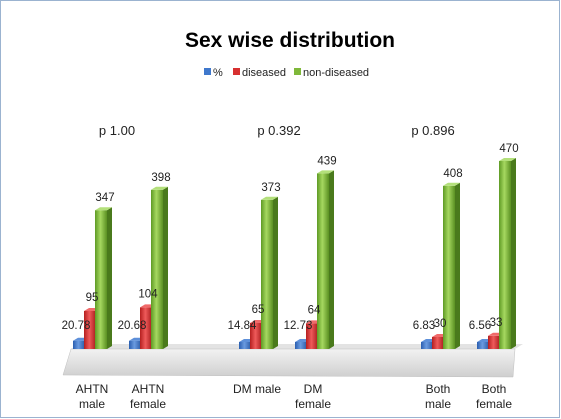 The height and width of the screenshot is (419, 561). Describe the element at coordinates (336, 73) in the screenshot. I see `legend-label-non-diseased: non-diseased` at that location.